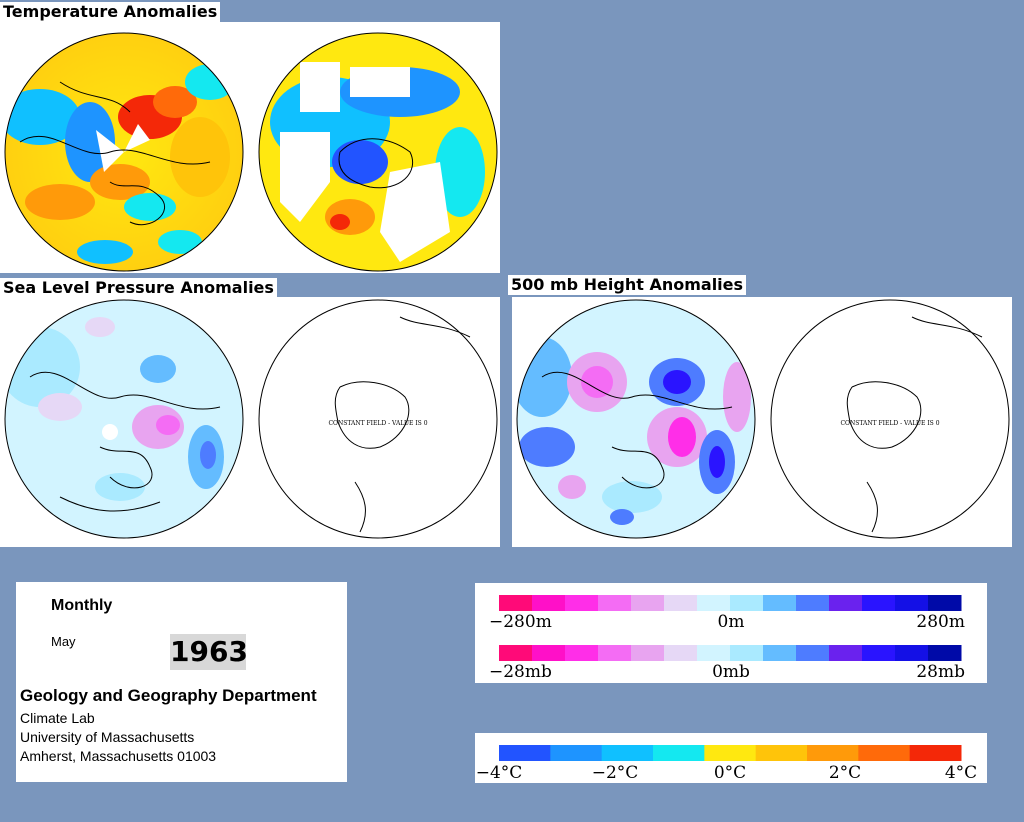 The image size is (1024, 822). I want to click on height-label-min: −280m, so click(520, 622).